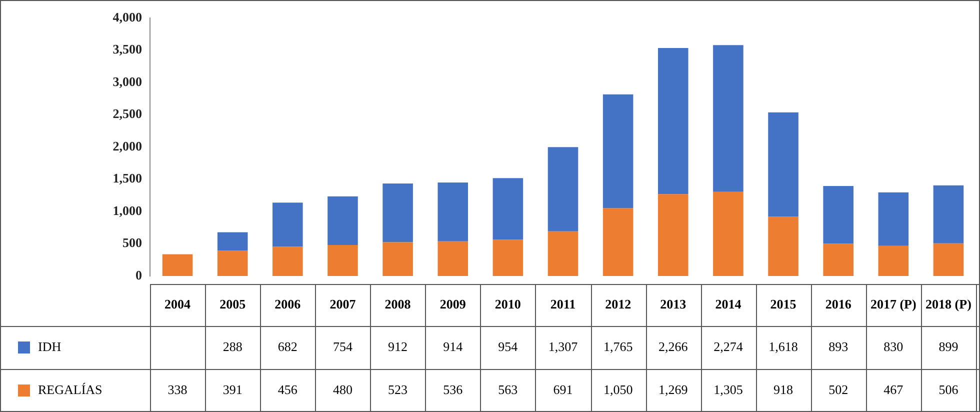 The width and height of the screenshot is (980, 412). What do you see at coordinates (894, 389) in the screenshot?
I see `data-label: 467` at bounding box center [894, 389].